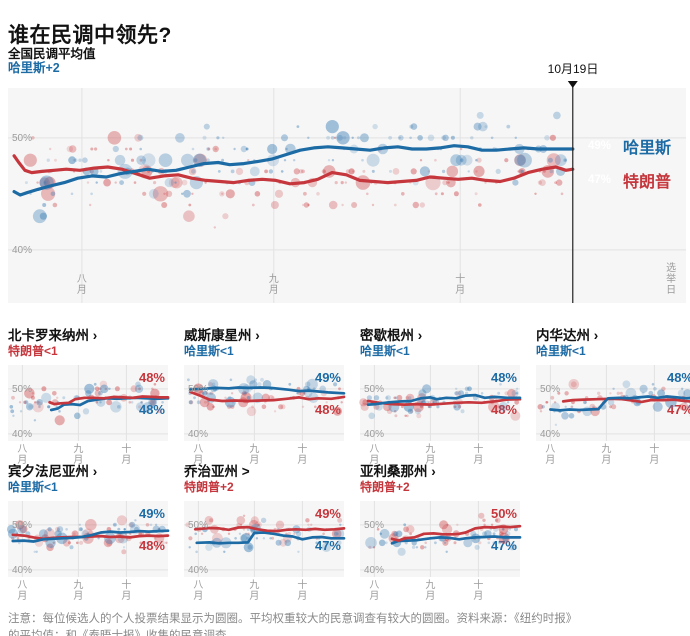 The width and height of the screenshot is (690, 636). I want to click on michigan-chart-svg: 50% 40% 八月 九月 十月, so click(440, 415).